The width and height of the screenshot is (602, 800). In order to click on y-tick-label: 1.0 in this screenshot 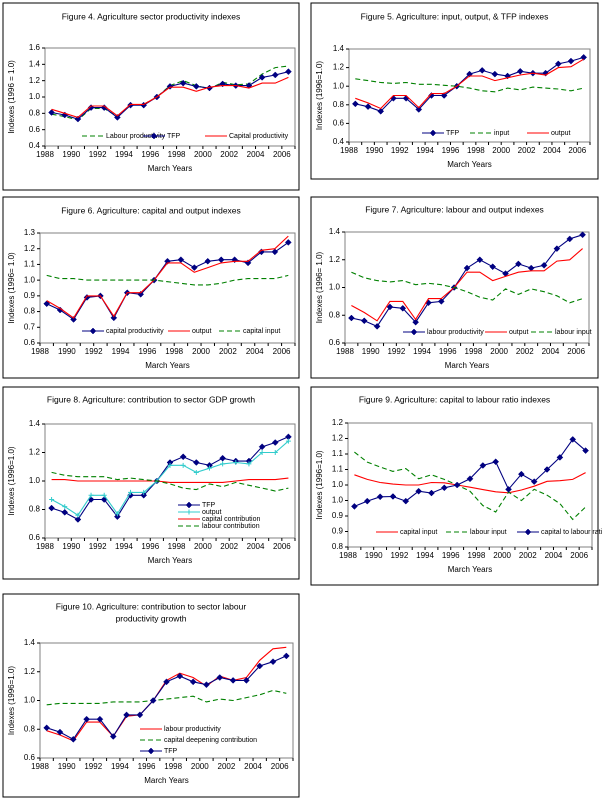, I will do `click(30, 700)`.